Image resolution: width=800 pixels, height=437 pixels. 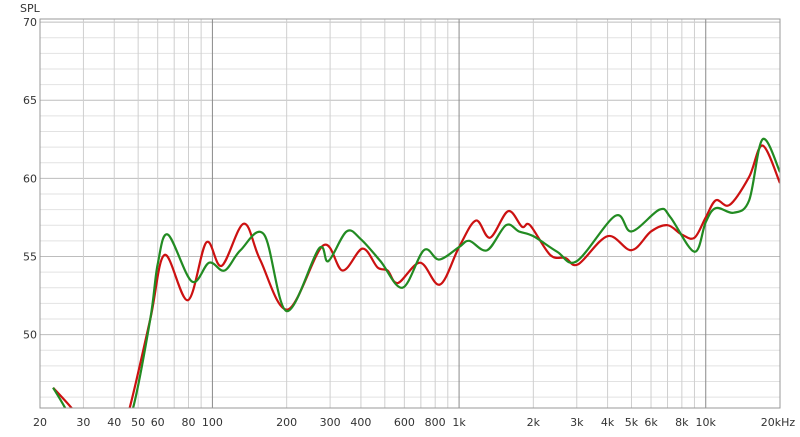 I want to click on x-tick-label: 40, so click(x=114, y=422).